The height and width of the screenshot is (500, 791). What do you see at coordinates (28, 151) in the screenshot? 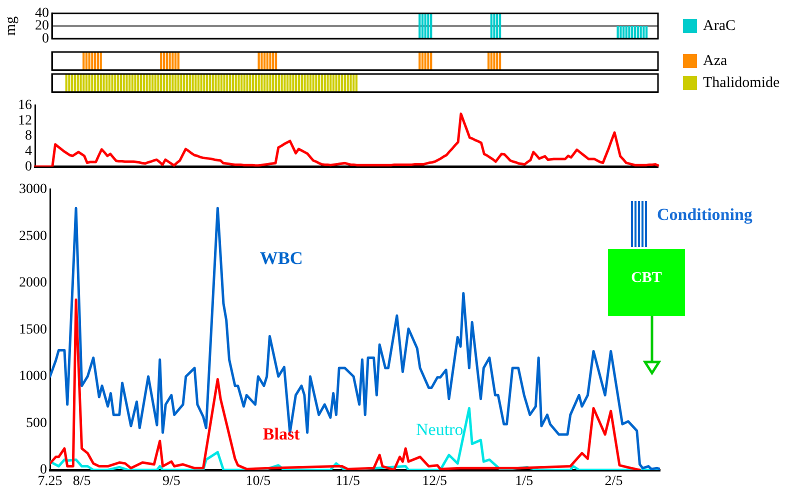
I see `y-tick-label: 4` at bounding box center [28, 151].